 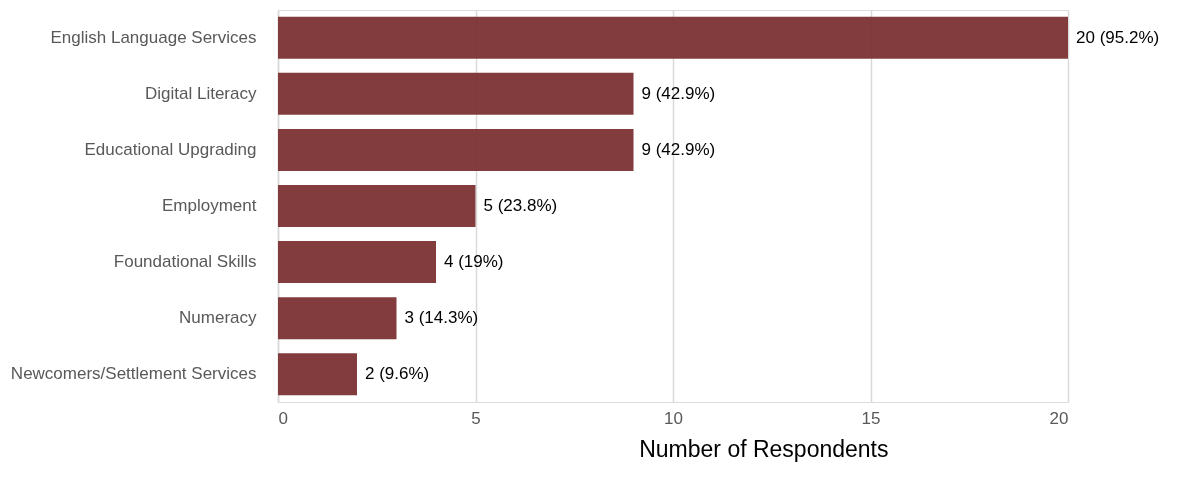 I want to click on data-label: 20 (95.2%), so click(x=1118, y=37).